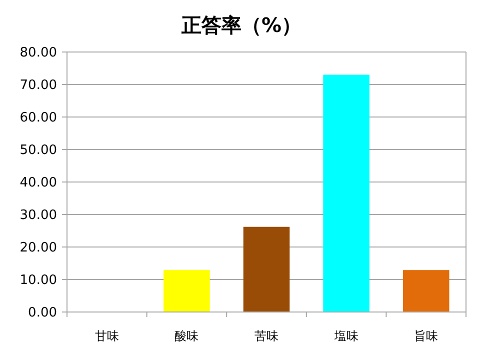 The height and width of the screenshot is (363, 483). I want to click on y-tick-label: 80.00, so click(38, 53).